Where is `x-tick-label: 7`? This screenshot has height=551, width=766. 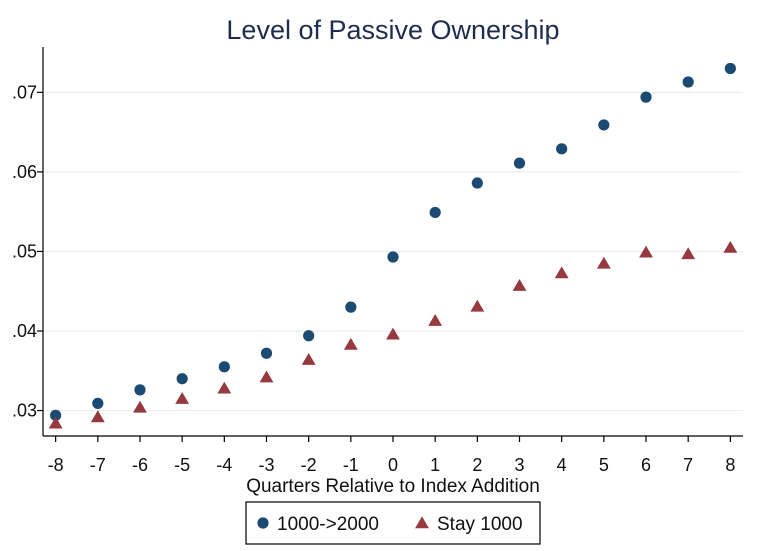 x-tick-label: 7 is located at coordinates (688, 465).